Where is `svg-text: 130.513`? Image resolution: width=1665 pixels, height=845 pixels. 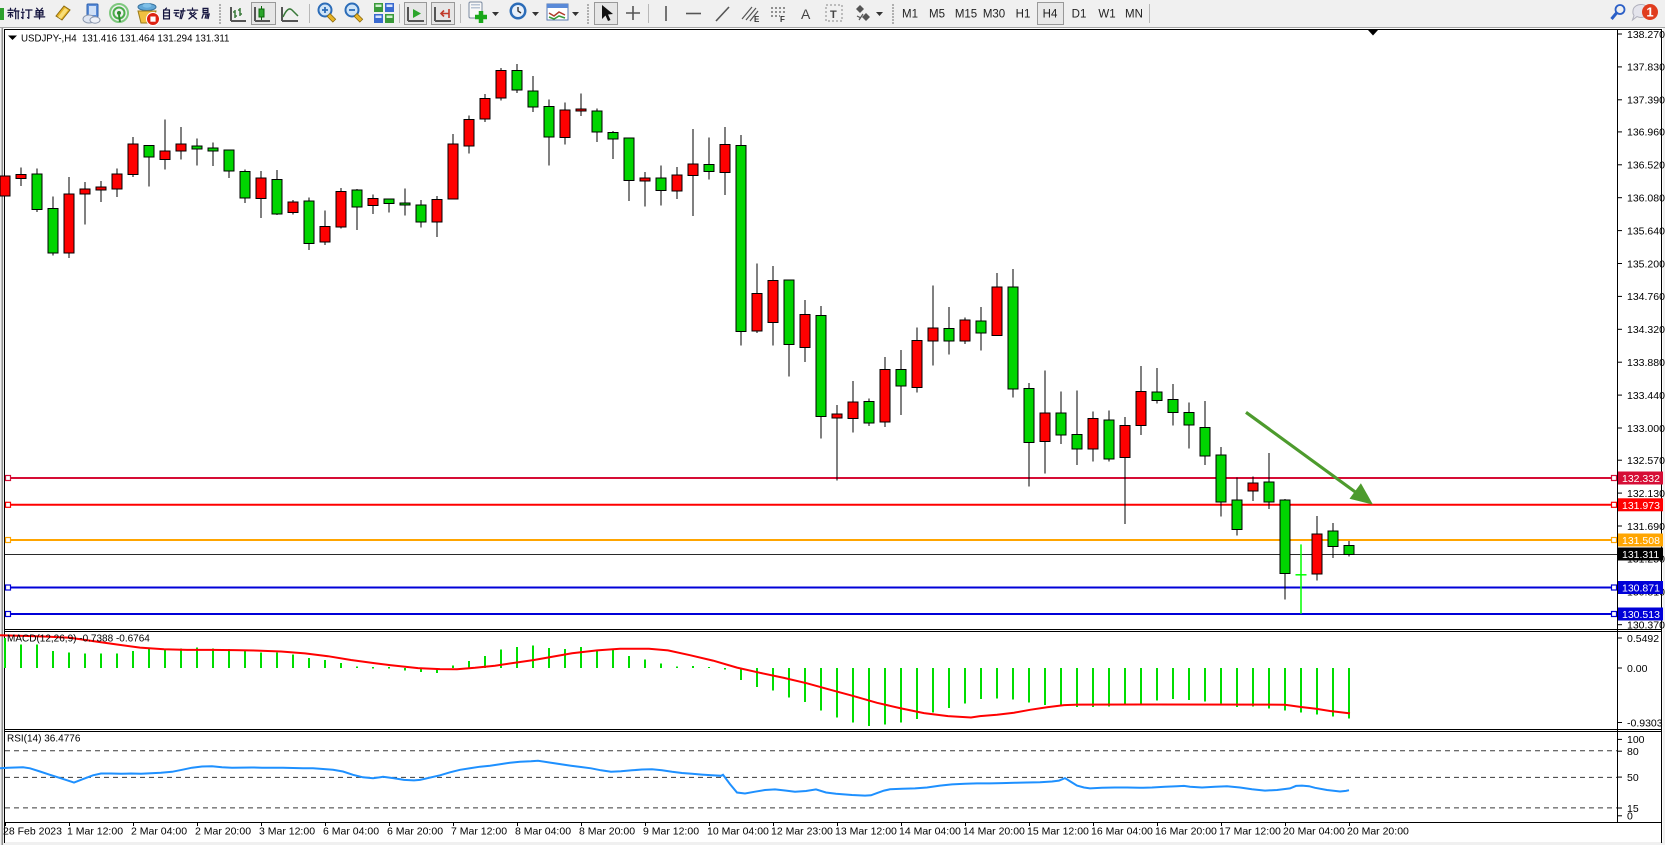 svg-text: 130.513 is located at coordinates (1641, 615).